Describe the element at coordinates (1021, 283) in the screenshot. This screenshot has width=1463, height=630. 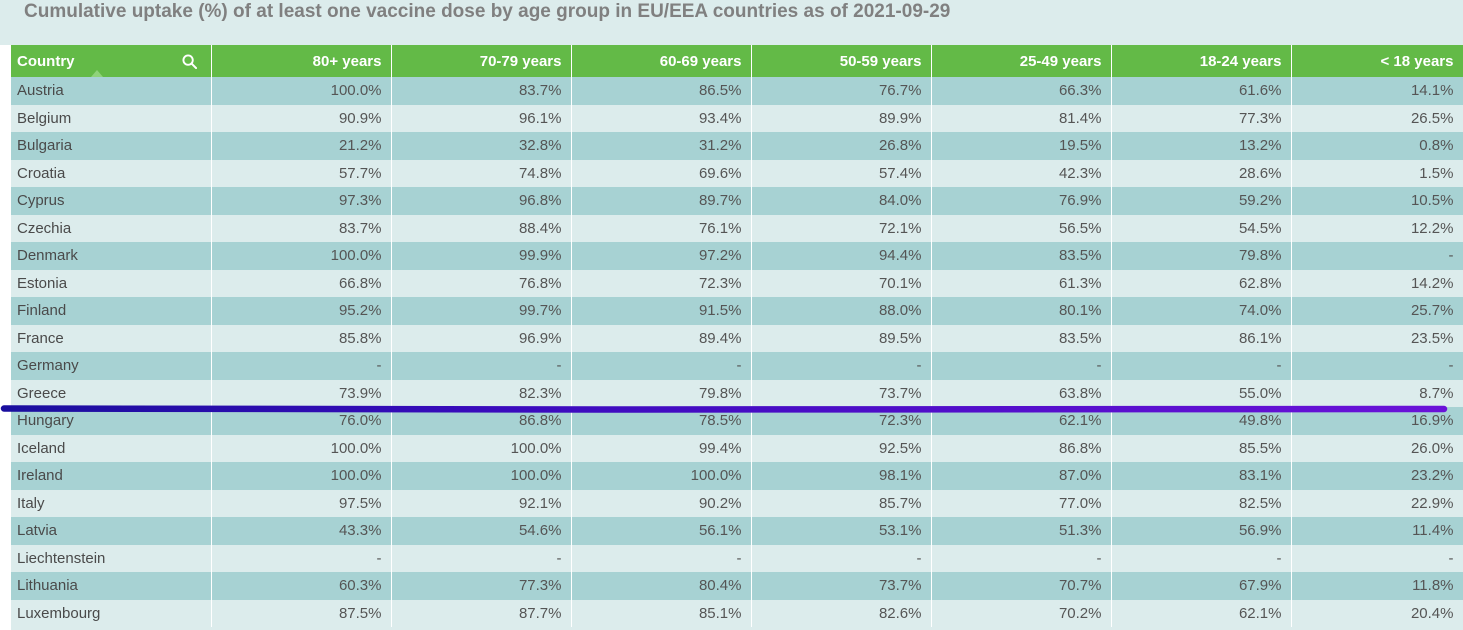
I see `value-cell: 61.3%` at that location.